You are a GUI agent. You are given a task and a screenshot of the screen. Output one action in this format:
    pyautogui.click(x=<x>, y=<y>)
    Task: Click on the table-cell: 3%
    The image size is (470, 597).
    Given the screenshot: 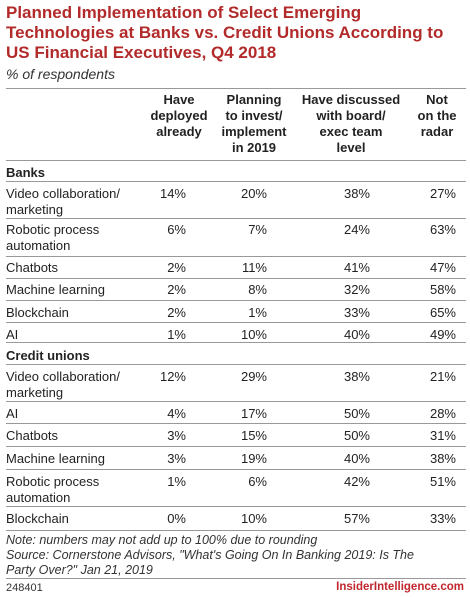 What is the action you would take?
    pyautogui.click(x=176, y=458)
    